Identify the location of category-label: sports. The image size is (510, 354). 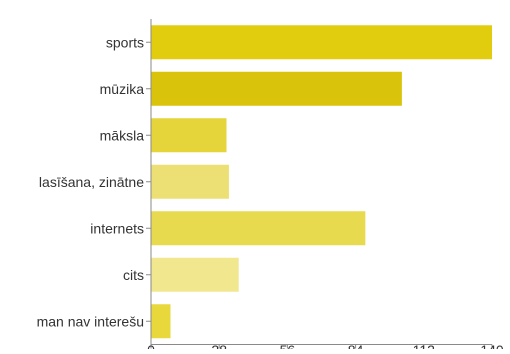
(125, 42).